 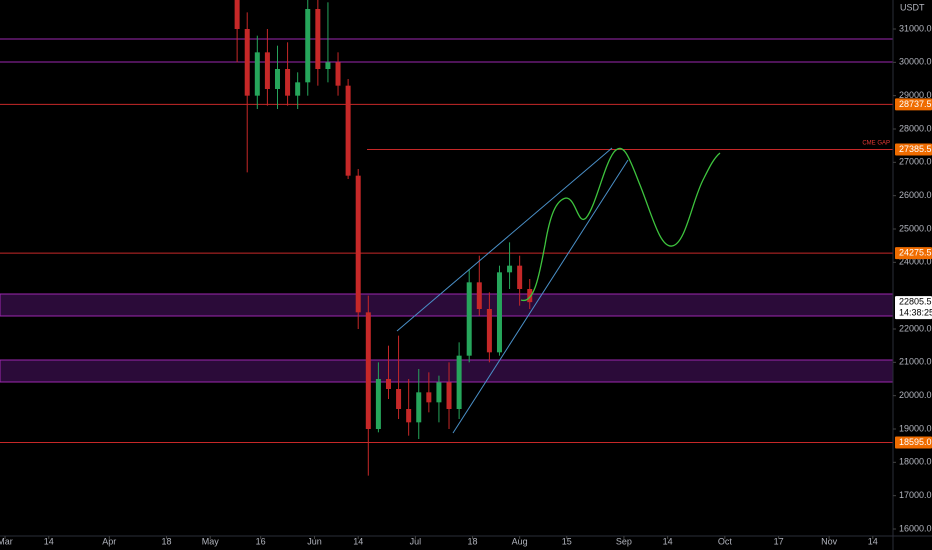 What do you see at coordinates (915, 362) in the screenshot?
I see `y-tick-label: 21000.0` at bounding box center [915, 362].